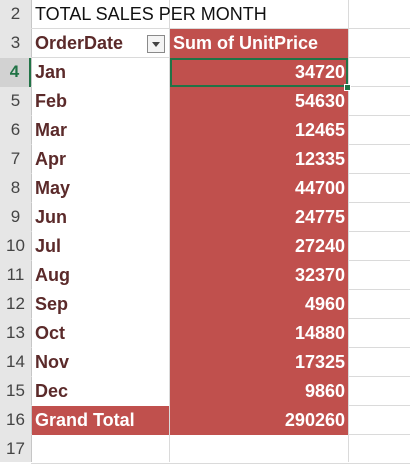  I want to click on row-number: 4, so click(15, 72).